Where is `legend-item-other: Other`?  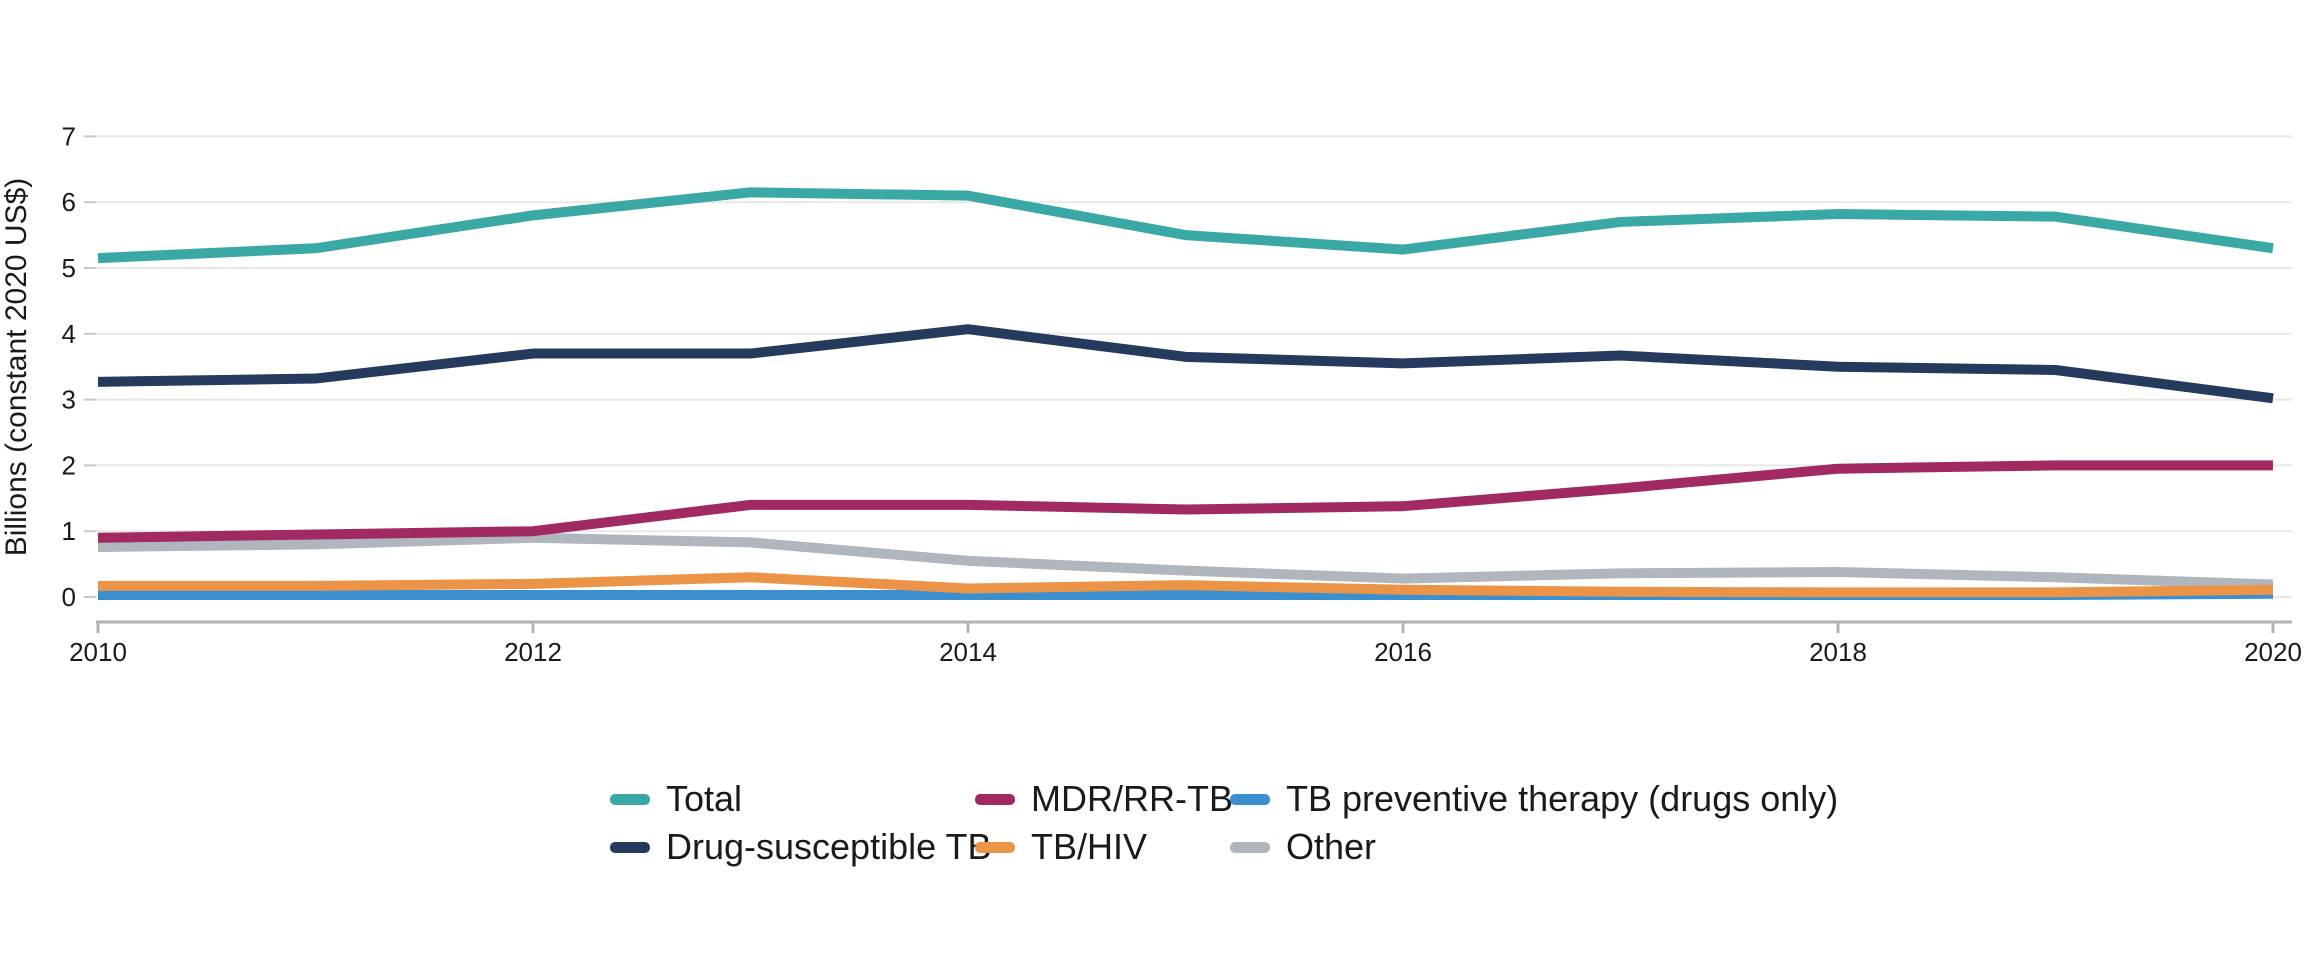 legend-item-other: Other is located at coordinates (1303, 847).